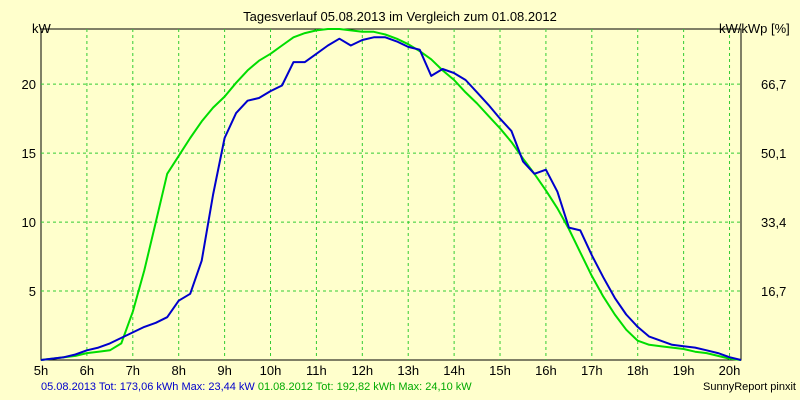  What do you see at coordinates (749, 387) in the screenshot?
I see `footer-credit: SunnyReport pinxit` at bounding box center [749, 387].